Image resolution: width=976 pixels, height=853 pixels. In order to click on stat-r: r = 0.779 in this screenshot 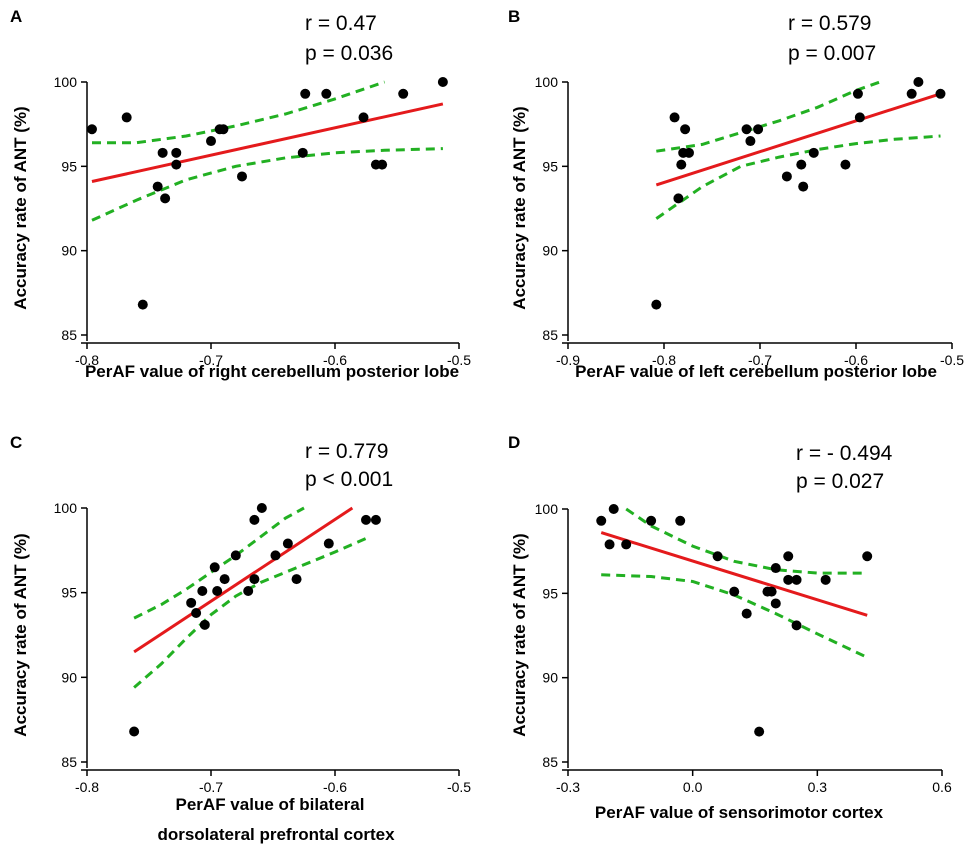, I will do `click(346, 451)`.